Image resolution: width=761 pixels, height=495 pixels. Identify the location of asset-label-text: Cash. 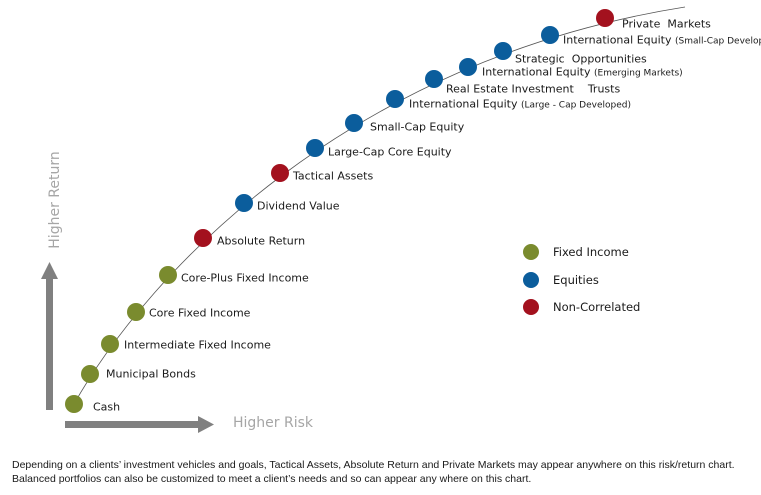
(107, 407).